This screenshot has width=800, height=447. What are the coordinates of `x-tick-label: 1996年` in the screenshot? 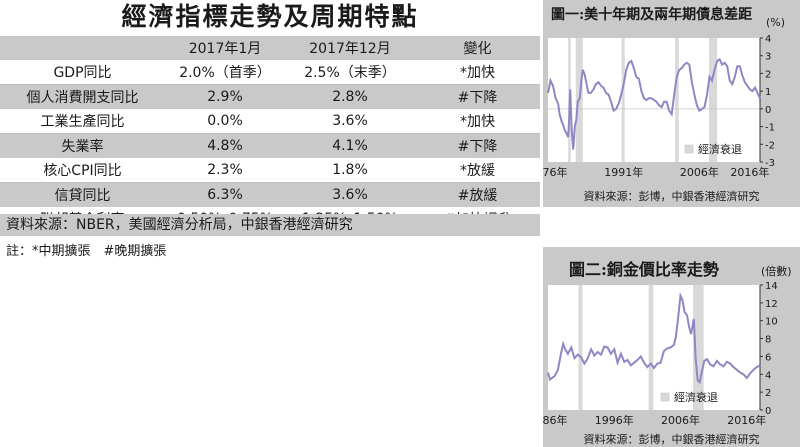 It's located at (614, 420).